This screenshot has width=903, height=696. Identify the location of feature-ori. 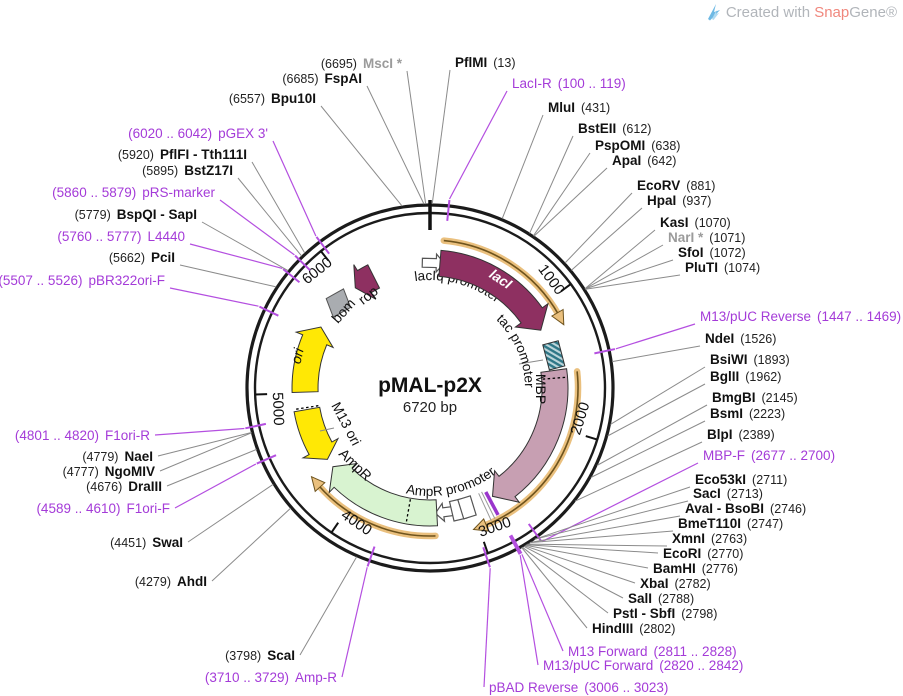
(313, 360).